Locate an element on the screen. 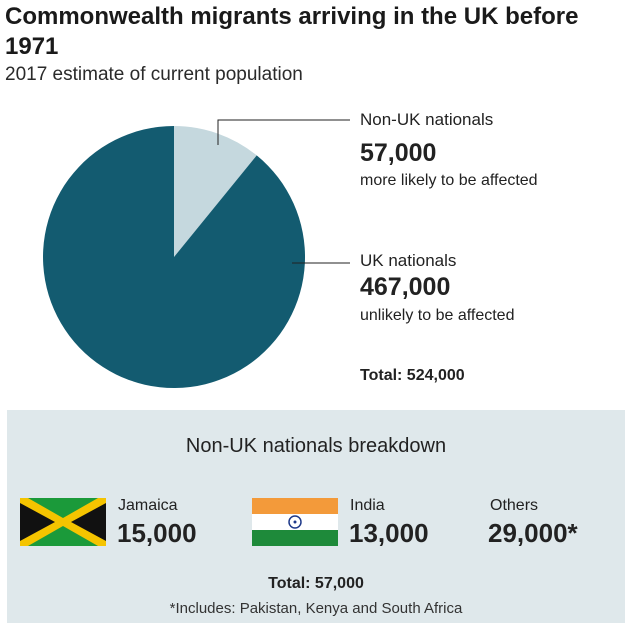 The image size is (632, 623). breakdown-country-jamaica: Jamaica is located at coordinates (148, 505).